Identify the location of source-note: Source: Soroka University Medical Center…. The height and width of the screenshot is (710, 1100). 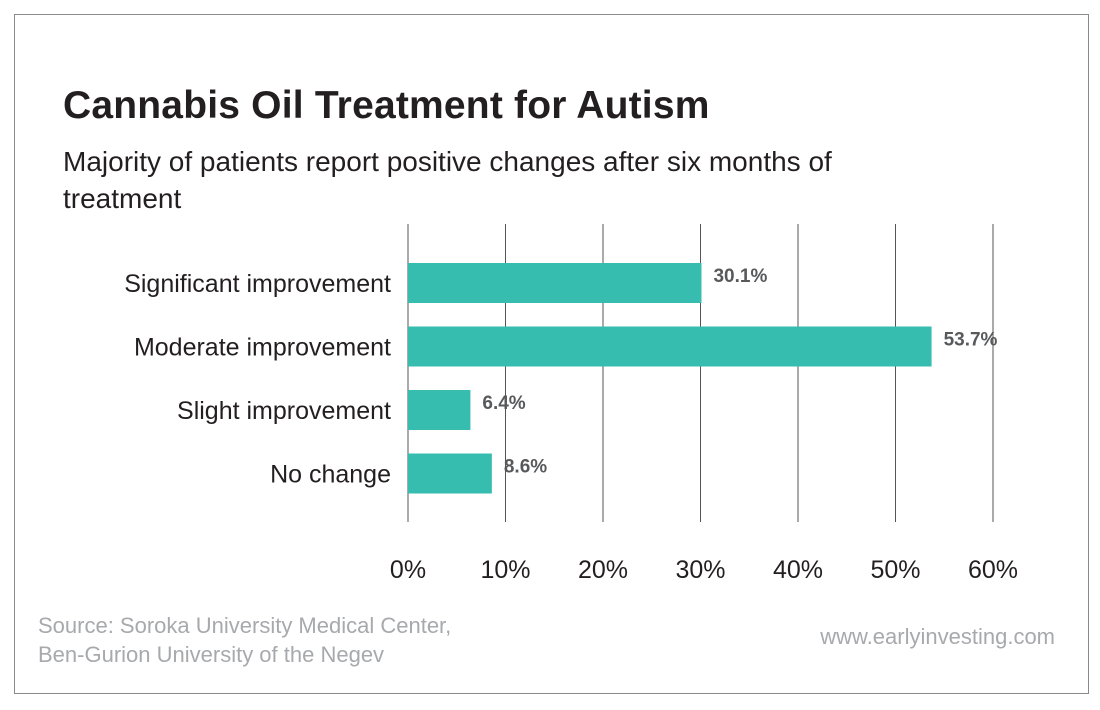
(338, 640).